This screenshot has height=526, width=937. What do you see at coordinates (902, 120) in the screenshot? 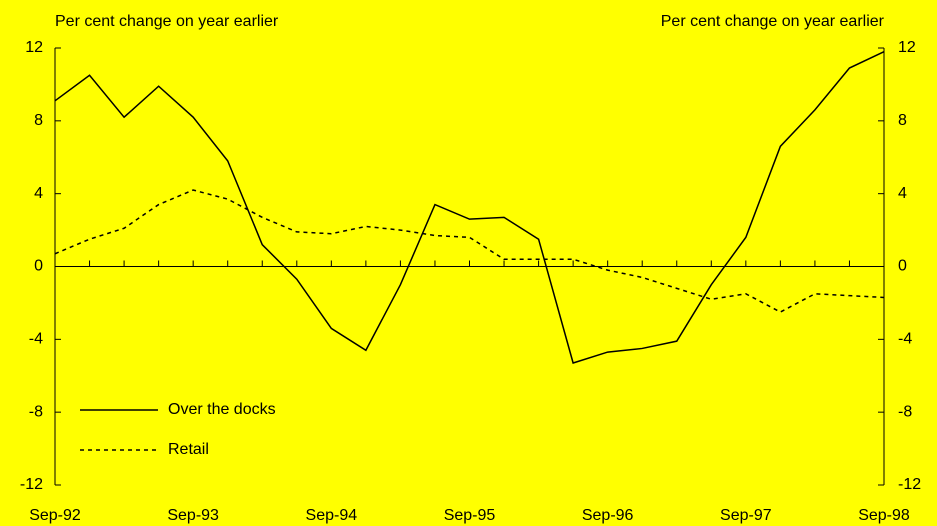
I see `y2-tick-label: 8` at bounding box center [902, 120].